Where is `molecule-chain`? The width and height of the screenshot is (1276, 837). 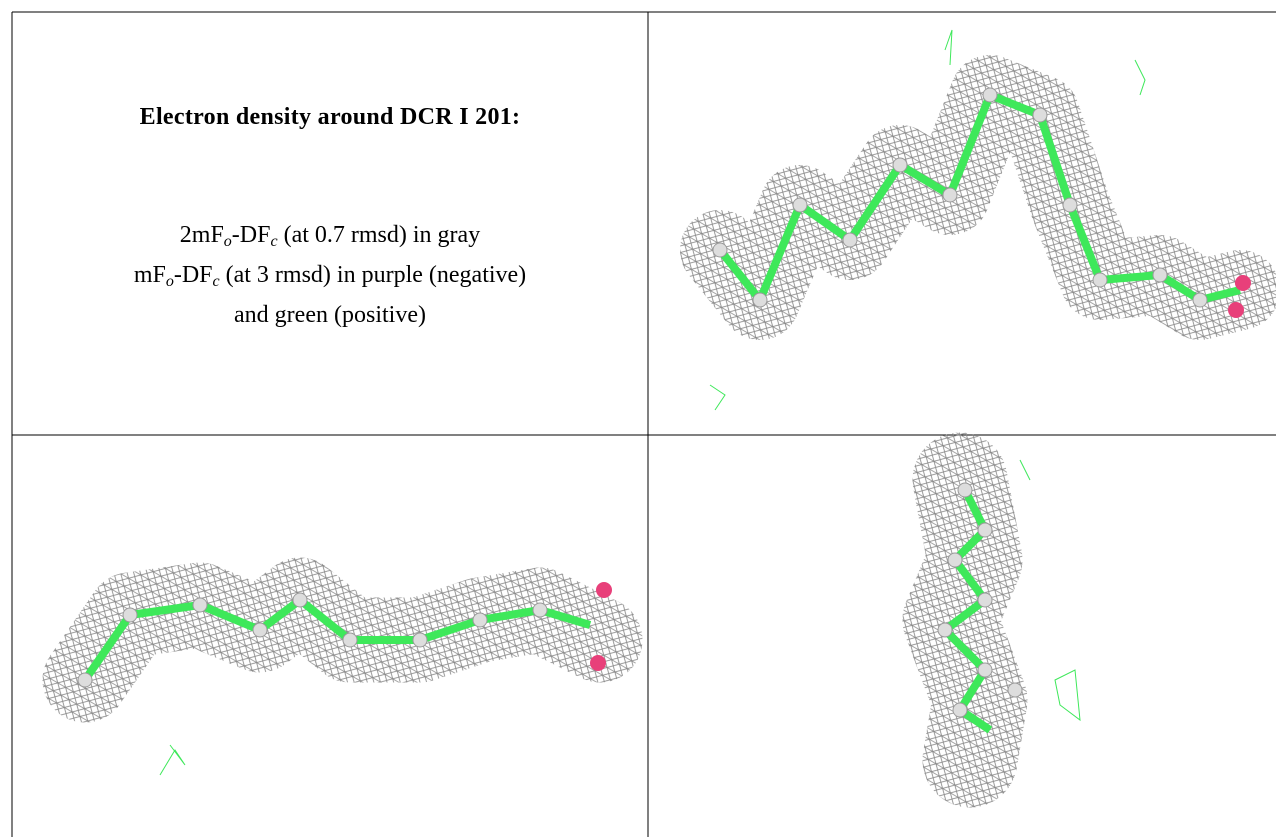
molecule-chain is located at coordinates (336, 639).